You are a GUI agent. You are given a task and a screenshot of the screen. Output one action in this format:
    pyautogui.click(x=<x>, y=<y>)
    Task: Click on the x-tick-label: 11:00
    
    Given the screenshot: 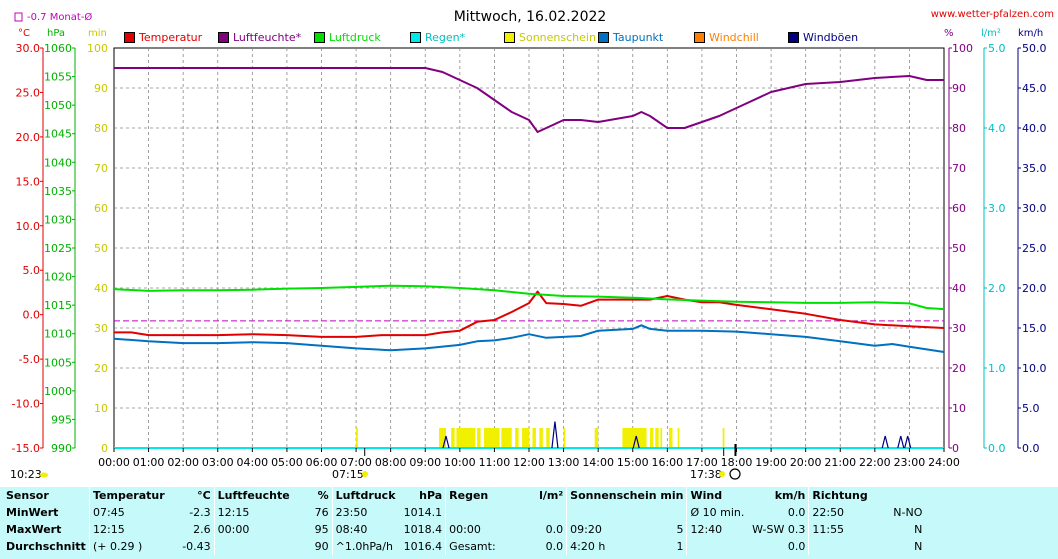 What is the action you would take?
    pyautogui.click(x=495, y=462)
    